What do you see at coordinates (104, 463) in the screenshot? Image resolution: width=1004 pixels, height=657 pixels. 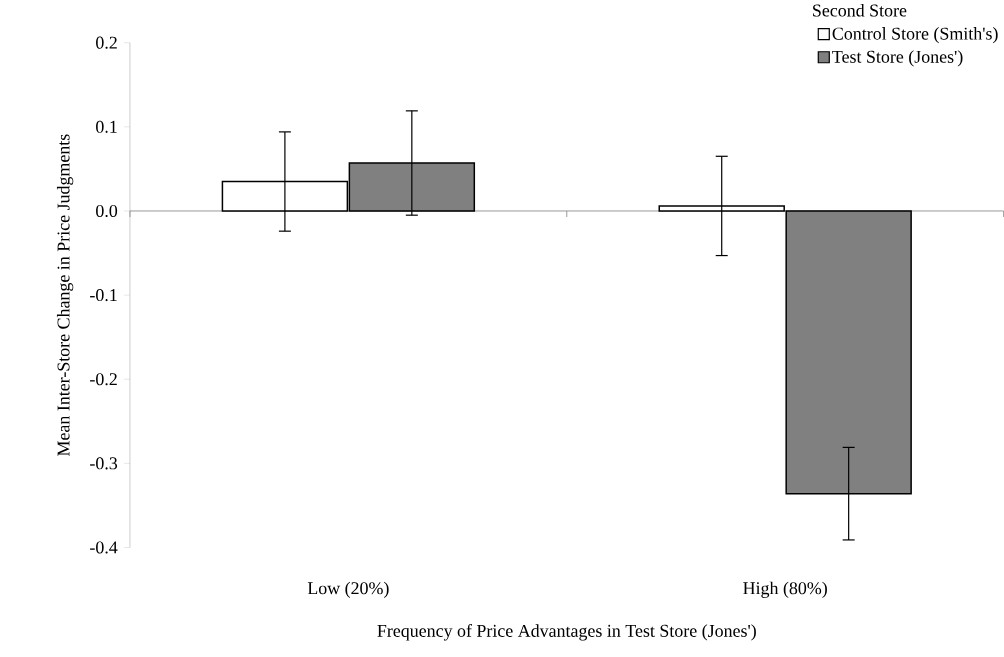 I see `y-tick-label: -0.3` at bounding box center [104, 463].